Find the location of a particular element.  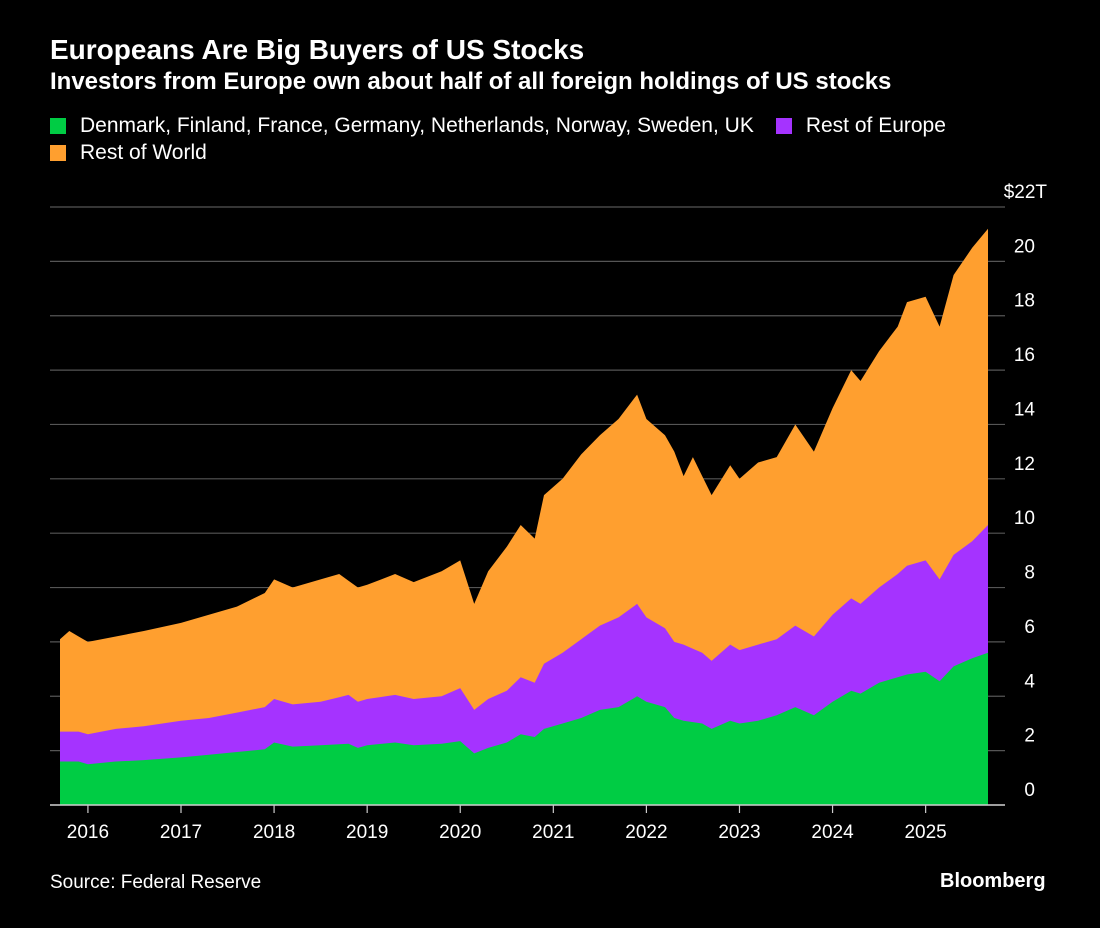

source-note: Source: Federal Reserve is located at coordinates (156, 882).